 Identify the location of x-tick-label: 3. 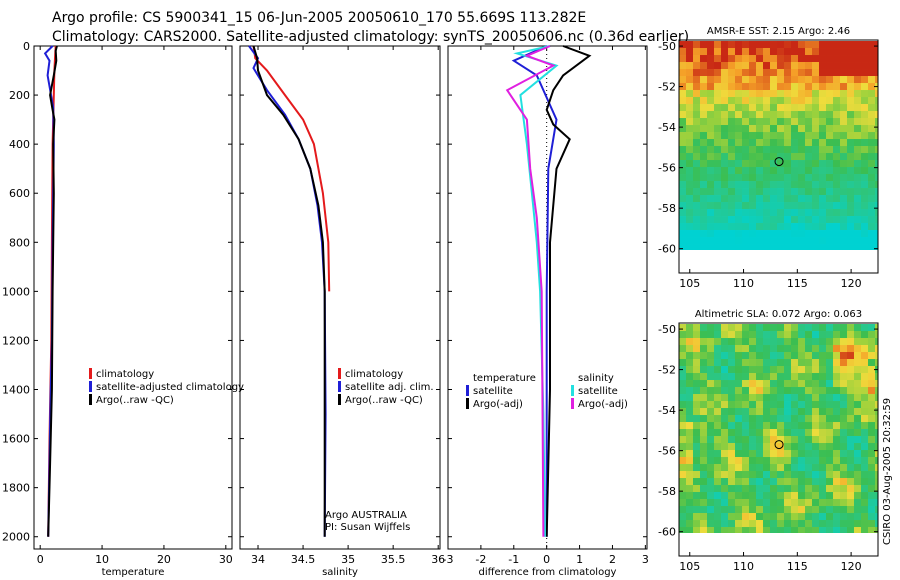
(645, 559).